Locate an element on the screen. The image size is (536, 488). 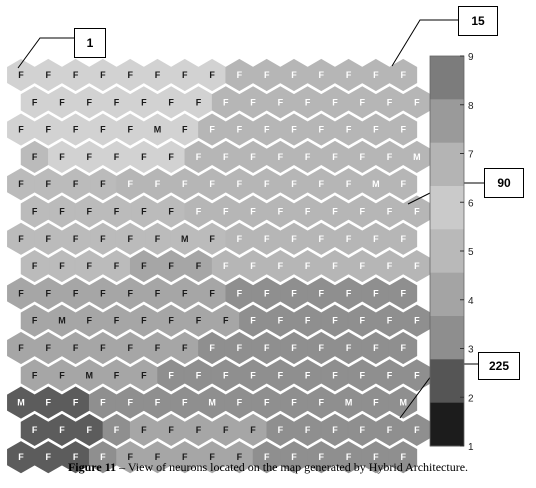
hex-label-74: M is located at coordinates (376, 184).